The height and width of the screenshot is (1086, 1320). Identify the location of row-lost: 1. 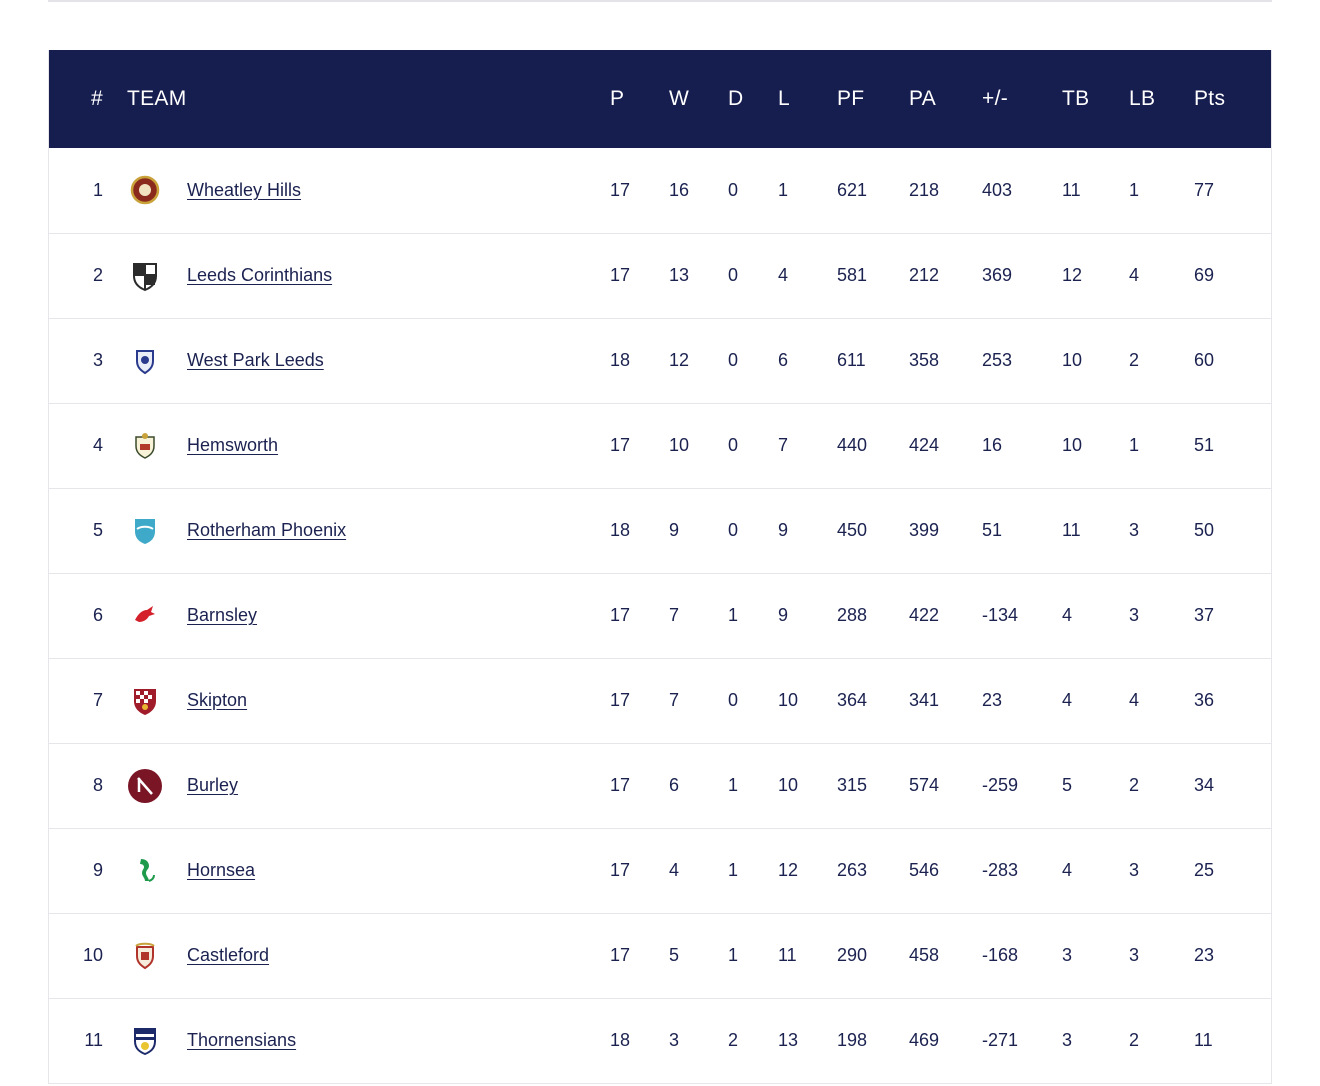
(783, 189).